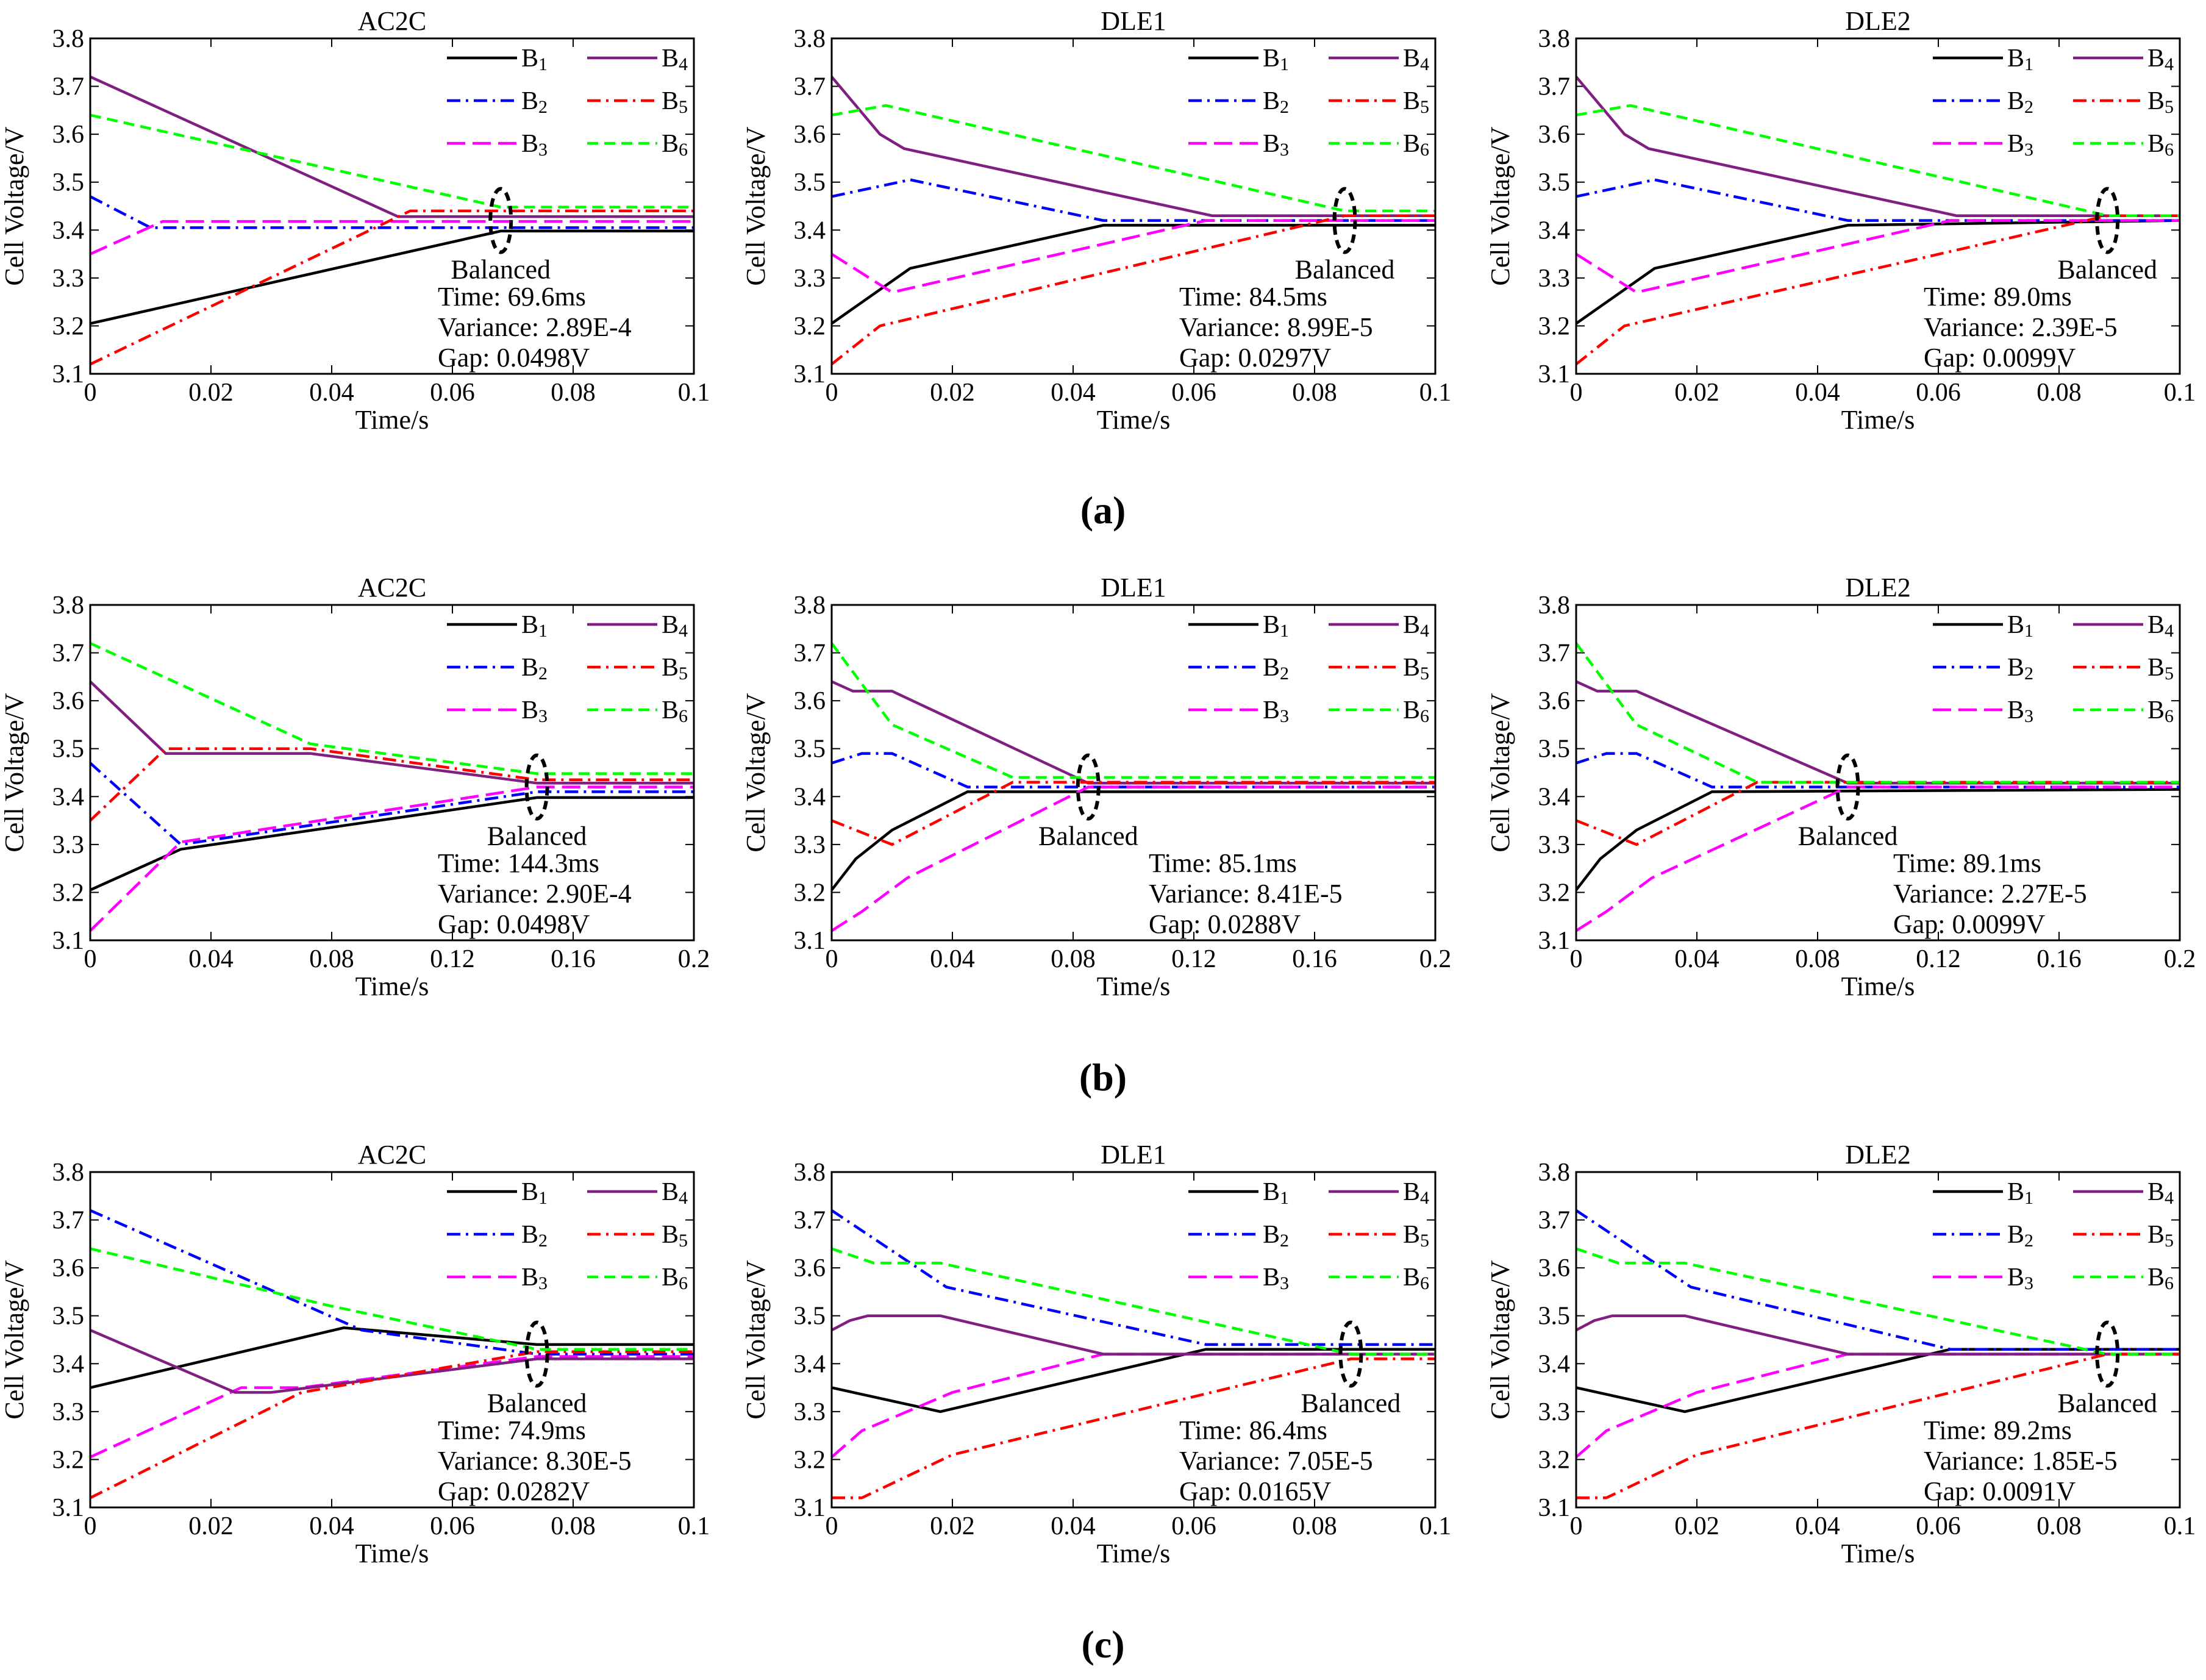 This screenshot has height=1680, width=2206. What do you see at coordinates (810, 87) in the screenshot?
I see `y-tick-label: 3.7` at bounding box center [810, 87].